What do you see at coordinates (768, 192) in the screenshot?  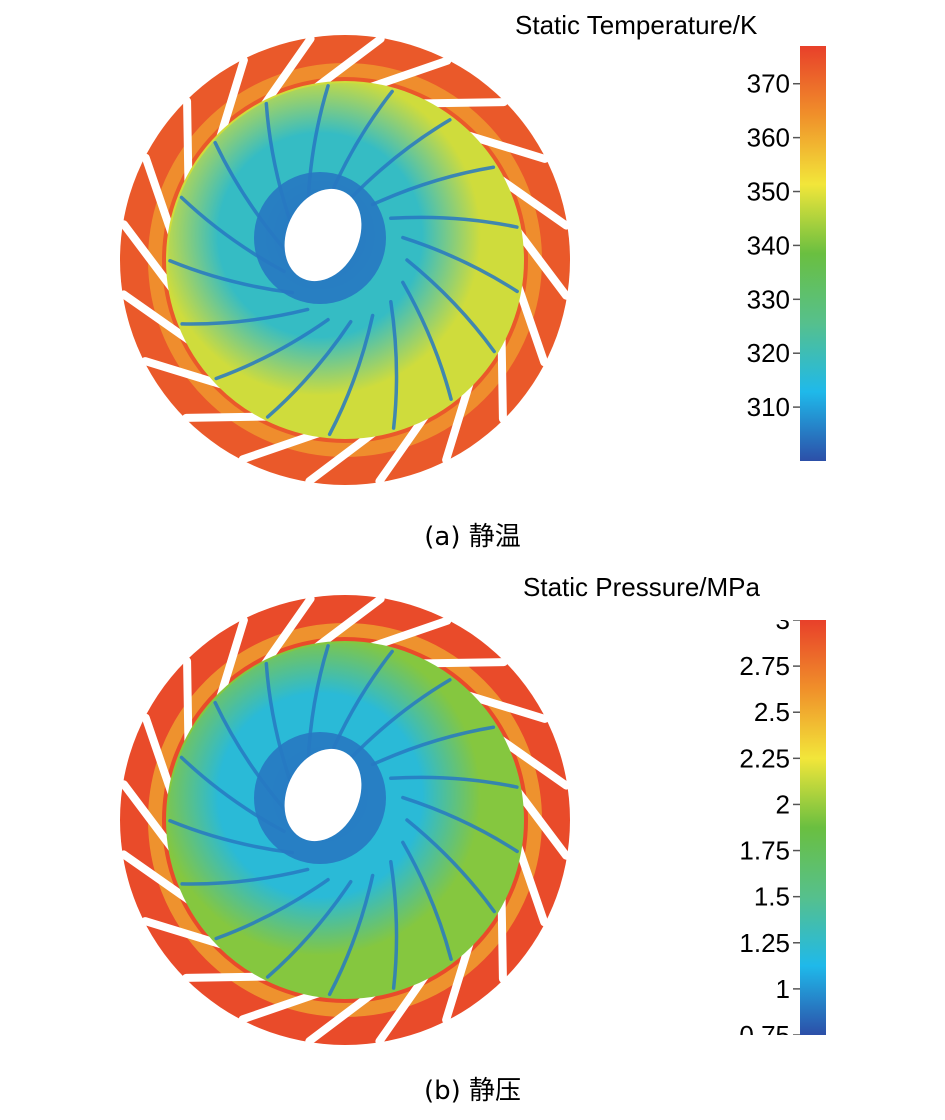 I see `colorbar-tick-label: 350` at bounding box center [768, 192].